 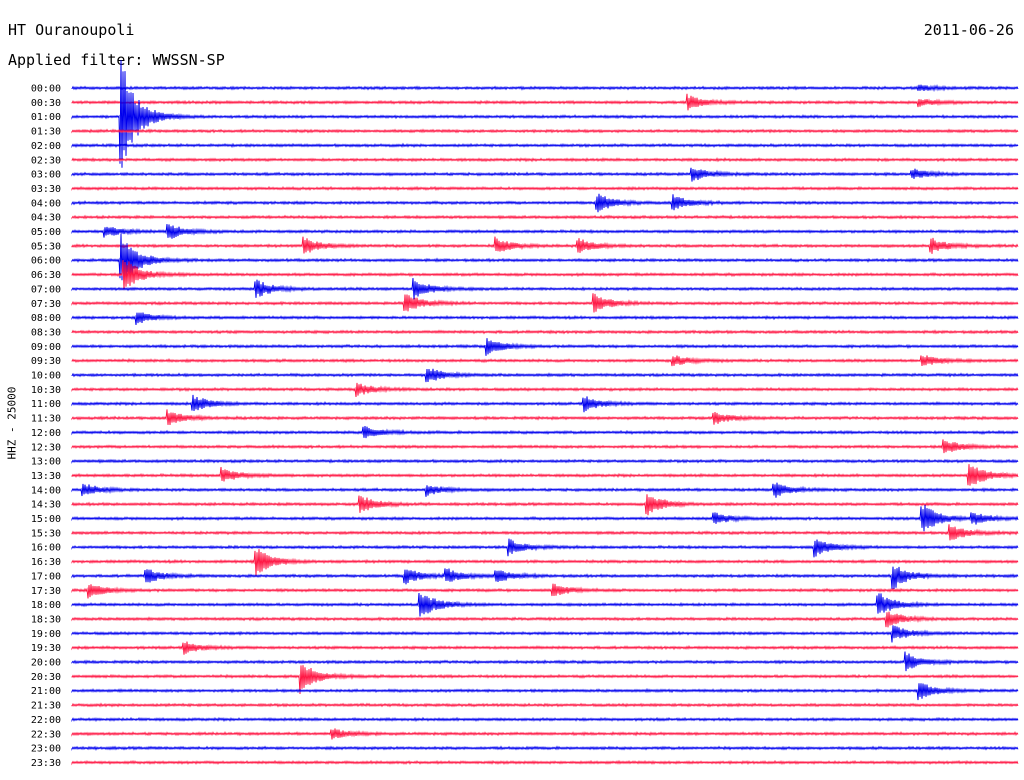 I want to click on time-label: 11:30, so click(x=46, y=419).